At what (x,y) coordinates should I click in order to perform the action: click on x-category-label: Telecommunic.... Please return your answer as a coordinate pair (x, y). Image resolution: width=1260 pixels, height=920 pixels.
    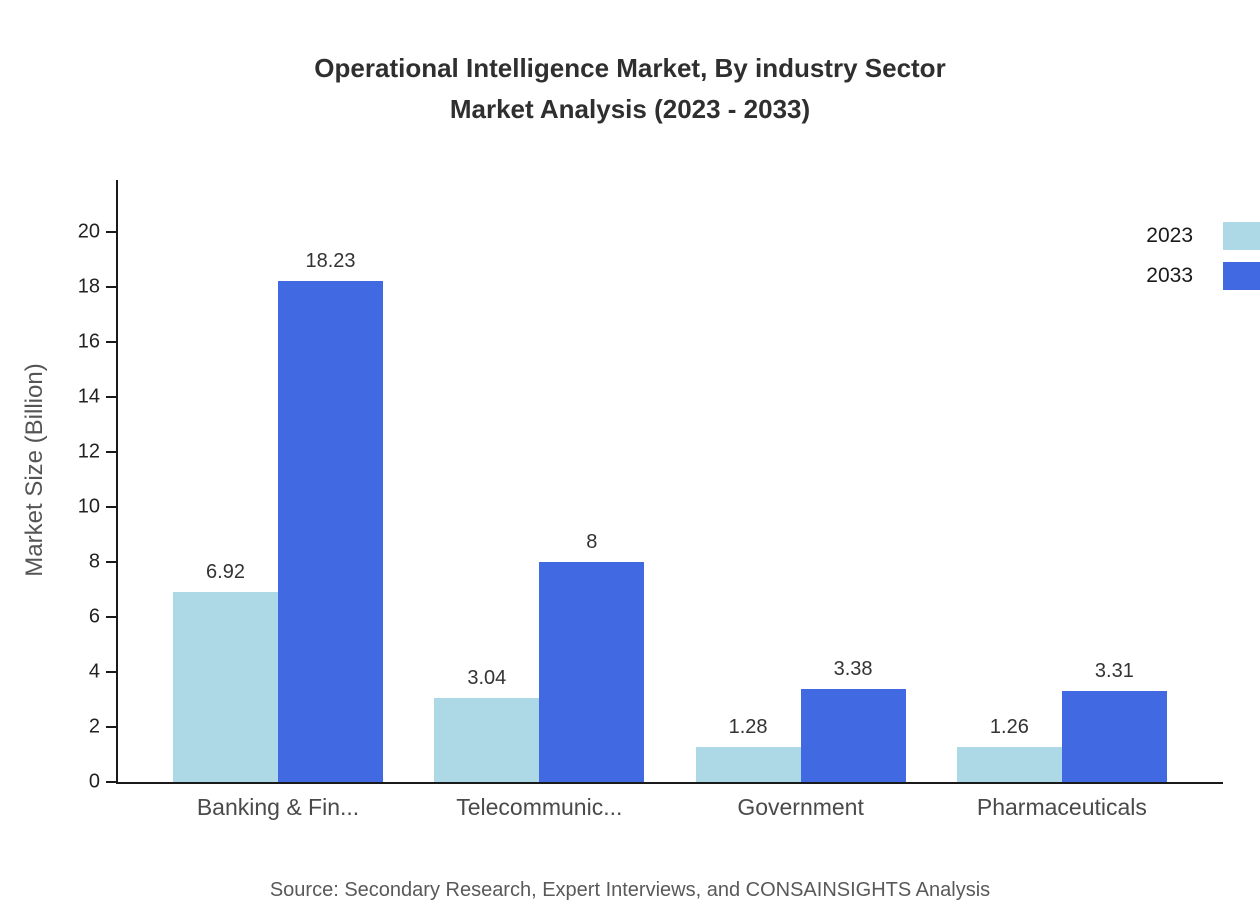
    Looking at the image, I should click on (539, 807).